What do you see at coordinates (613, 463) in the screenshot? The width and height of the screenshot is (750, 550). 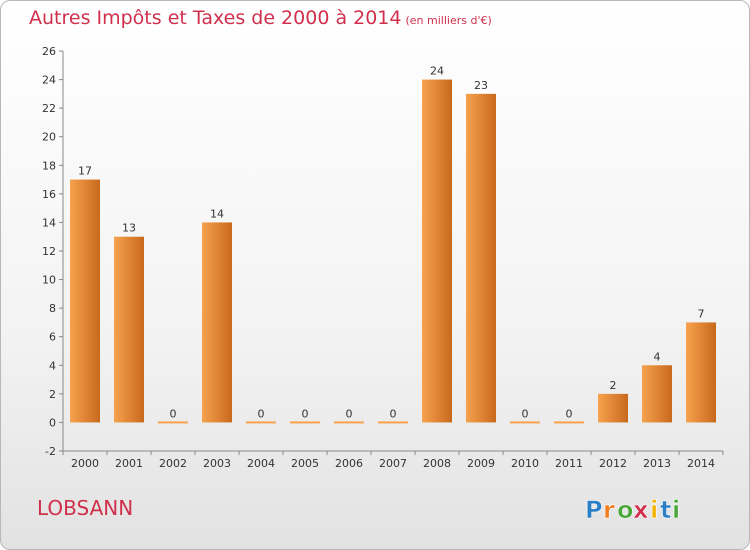 I see `x-tick-label: 2012` at bounding box center [613, 463].